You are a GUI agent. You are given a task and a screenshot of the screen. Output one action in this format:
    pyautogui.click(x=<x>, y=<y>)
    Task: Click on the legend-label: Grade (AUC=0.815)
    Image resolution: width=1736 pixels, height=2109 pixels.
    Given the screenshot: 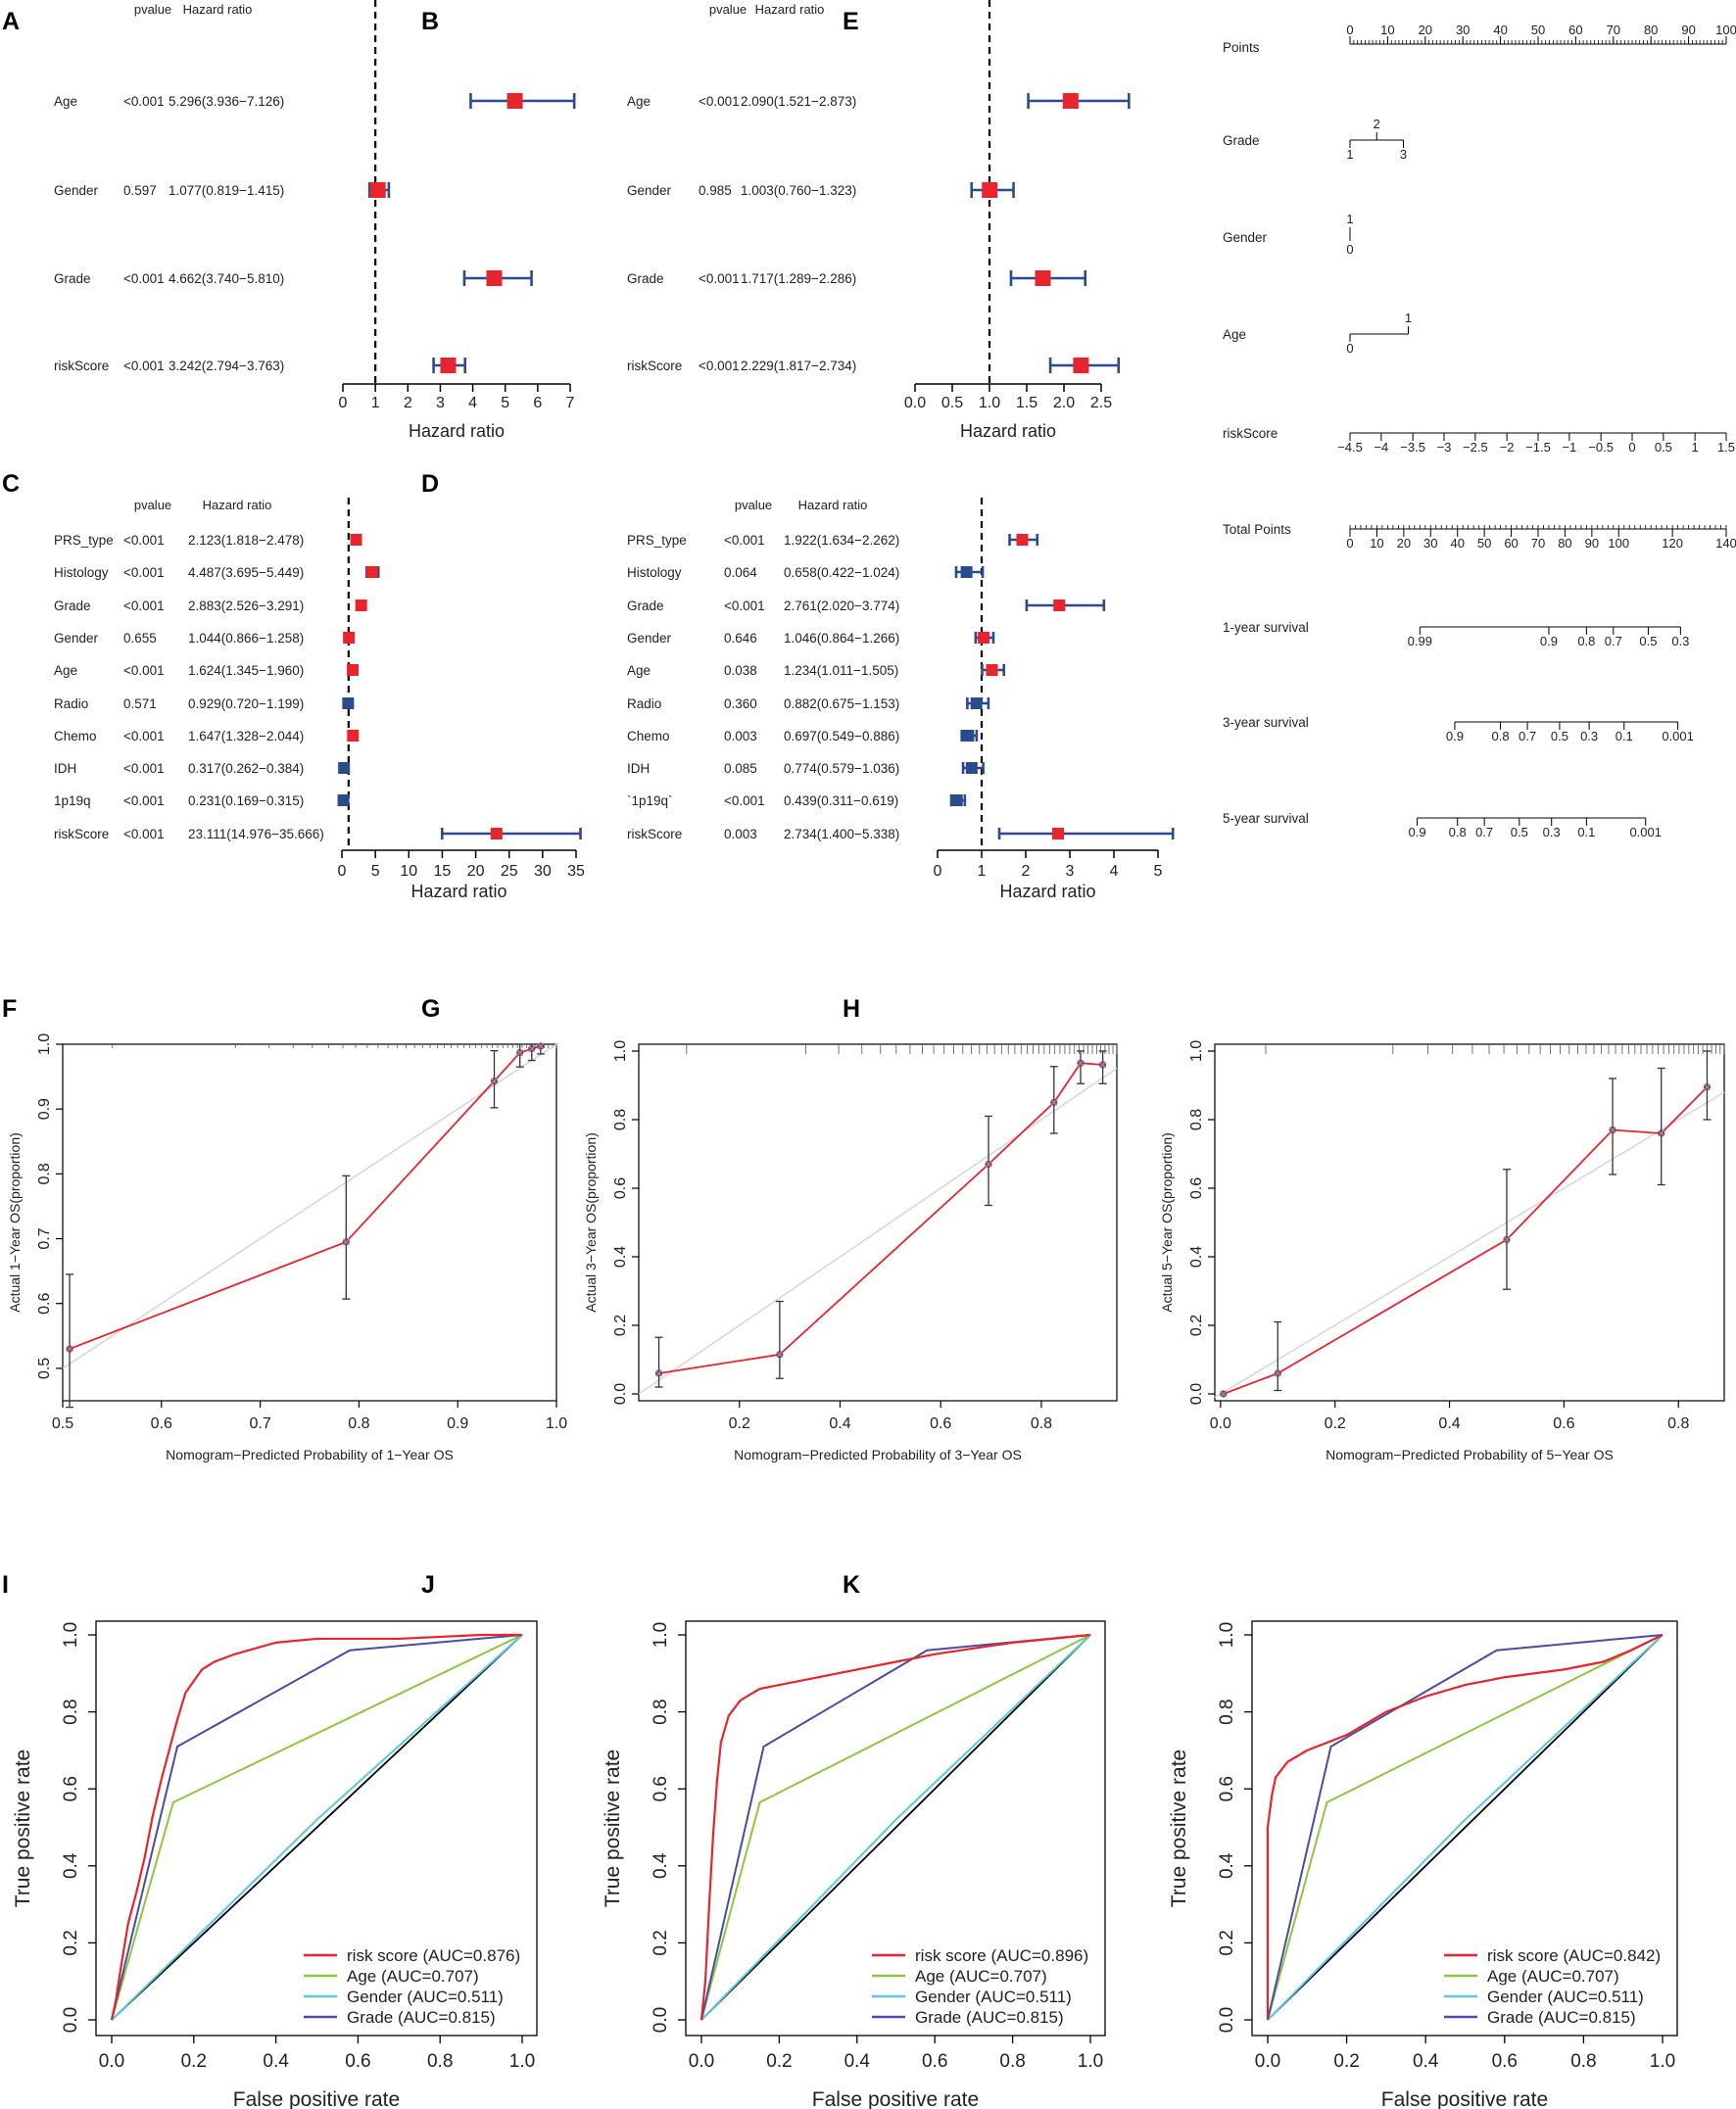 What is the action you would take?
    pyautogui.click(x=422, y=2017)
    